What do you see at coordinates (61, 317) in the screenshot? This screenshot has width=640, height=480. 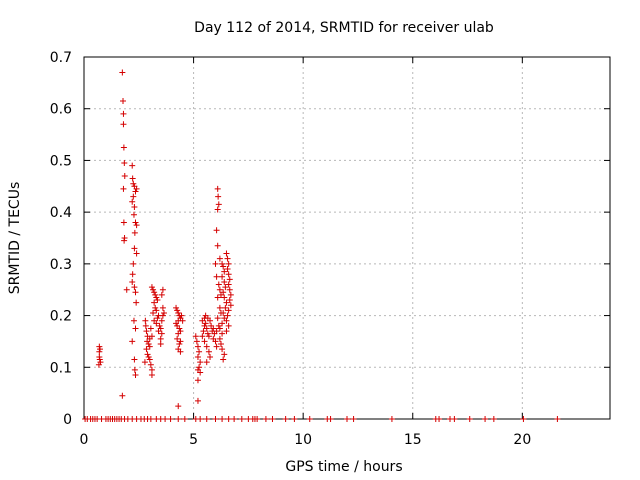 I see `y-tick-label: 0.2` at bounding box center [61, 317].